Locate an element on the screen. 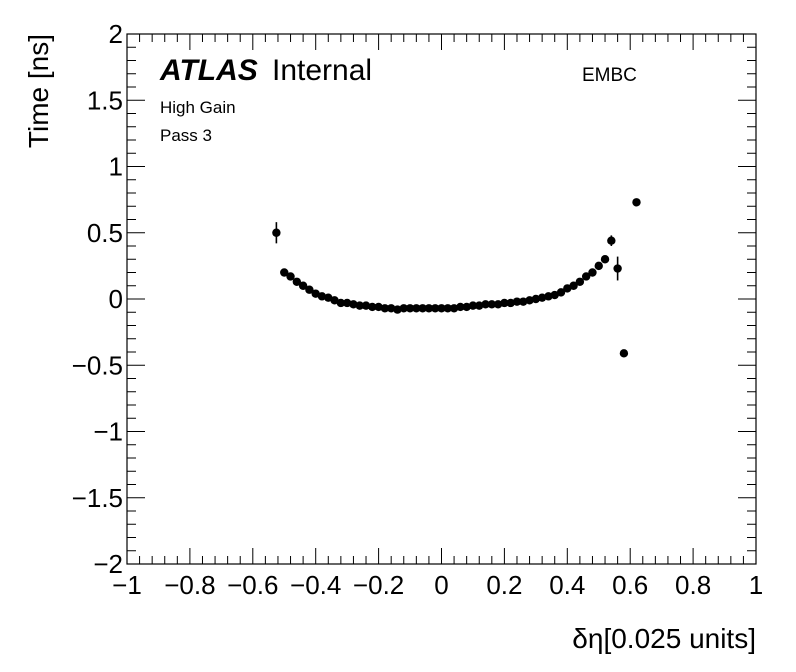  y-tick-label: −2 is located at coordinates (108, 564).